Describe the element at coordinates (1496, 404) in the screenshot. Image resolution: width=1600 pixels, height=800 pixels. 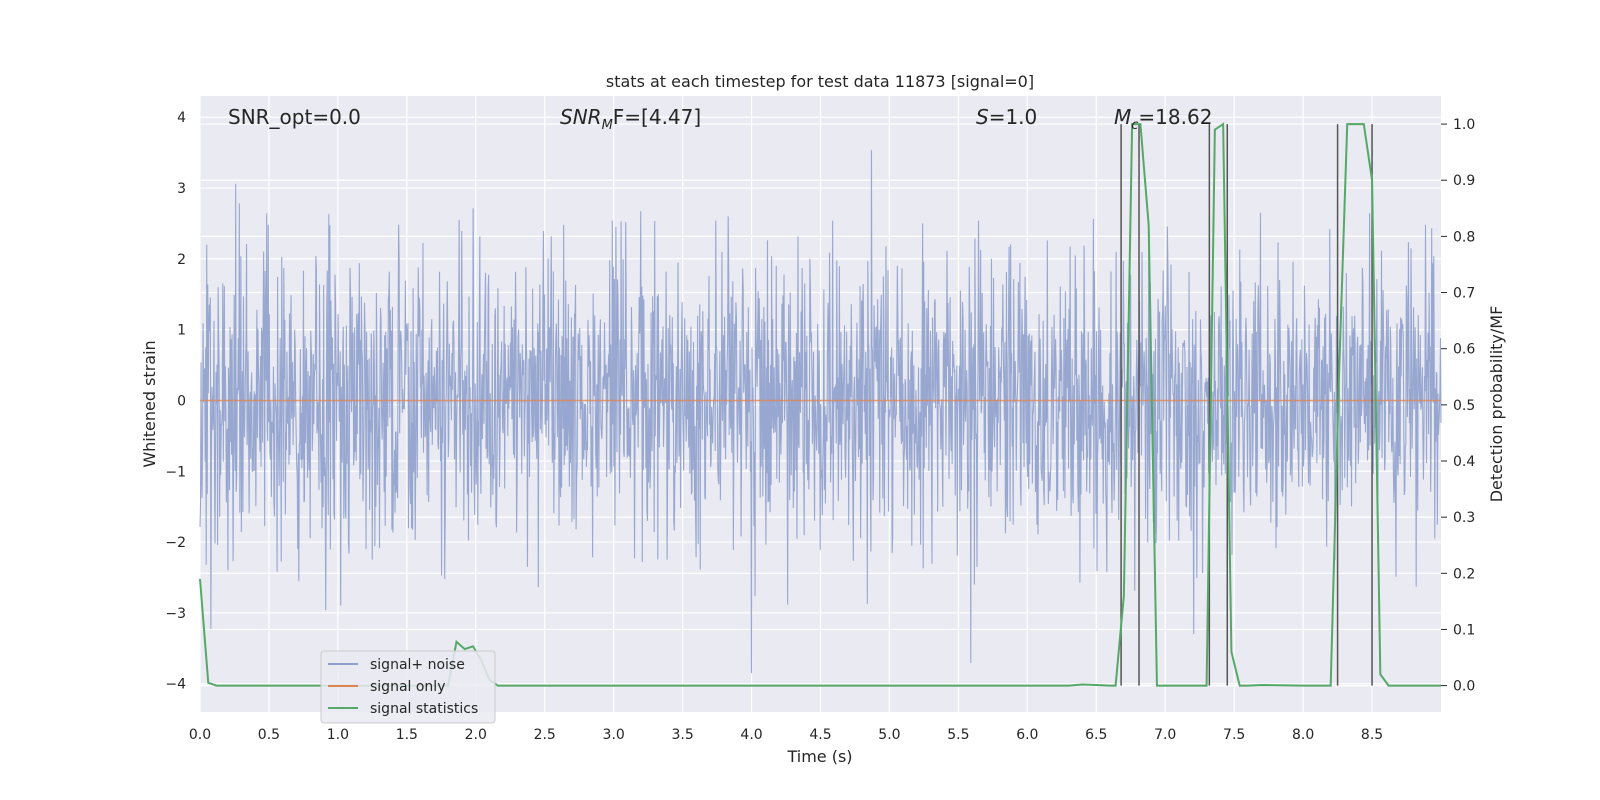
I see `y2-axis-title: Detection probability/MF` at that location.